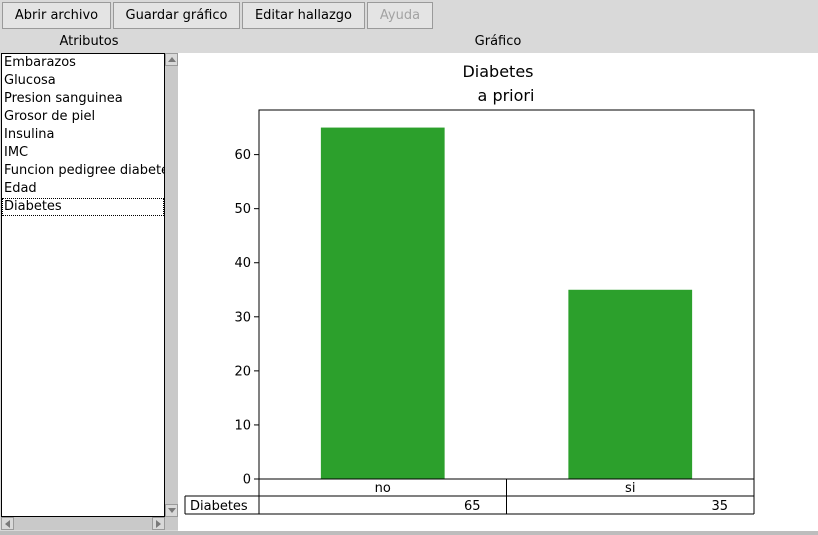 The width and height of the screenshot is (818, 535). I want to click on table-row-label: Diabetes, so click(219, 506).